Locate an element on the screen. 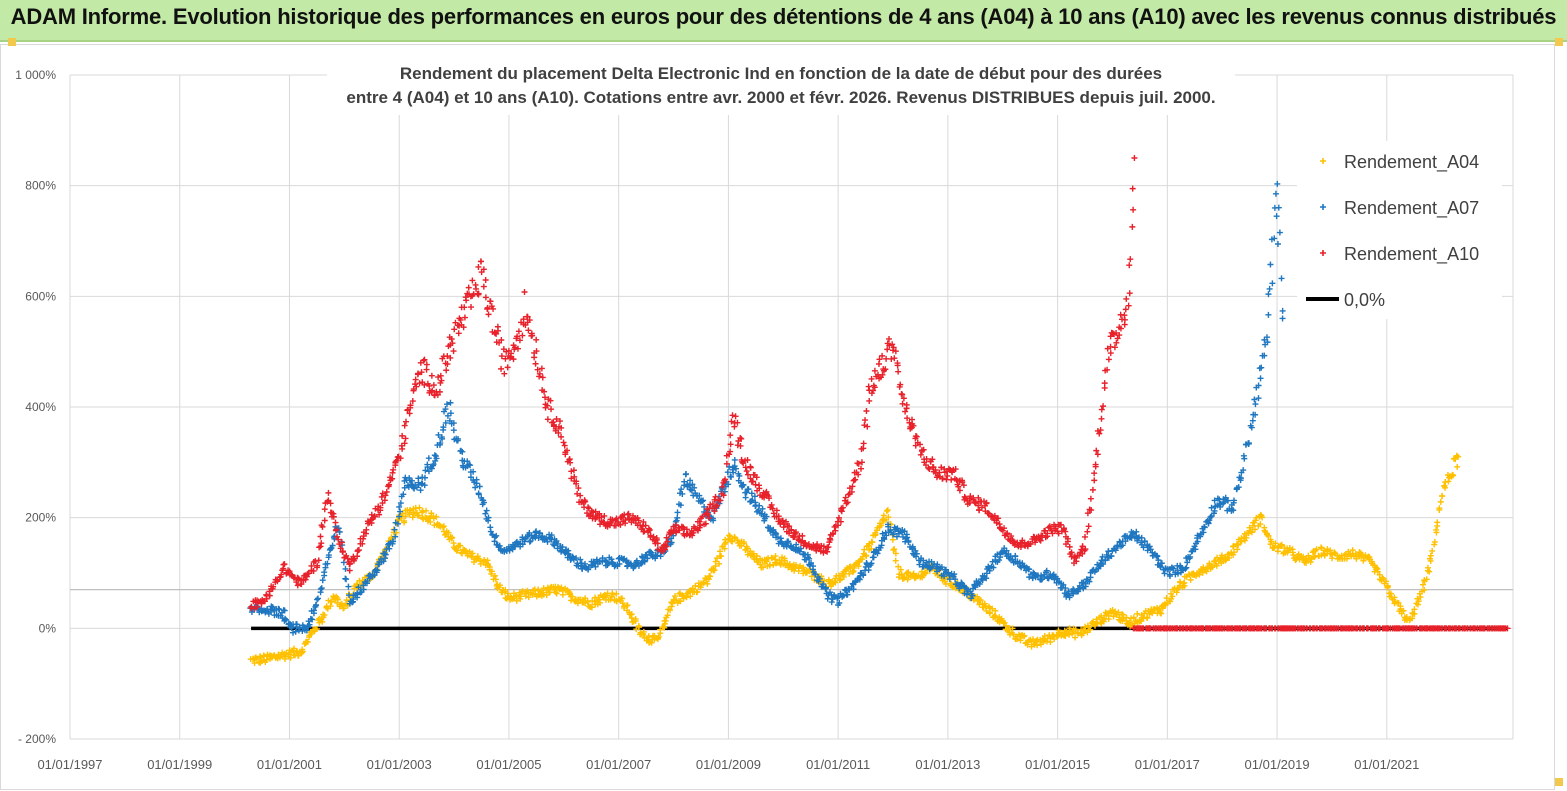 The width and height of the screenshot is (1567, 791). y-tick-label: 600% is located at coordinates (40, 296).